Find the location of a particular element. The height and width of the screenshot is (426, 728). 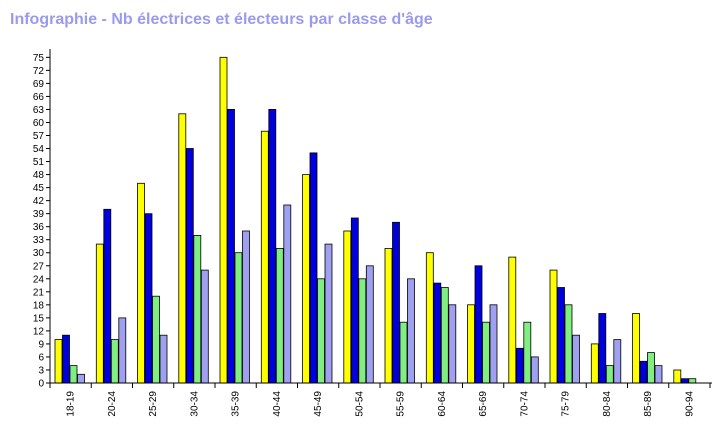

bar-25-29-s2 is located at coordinates (148, 298).